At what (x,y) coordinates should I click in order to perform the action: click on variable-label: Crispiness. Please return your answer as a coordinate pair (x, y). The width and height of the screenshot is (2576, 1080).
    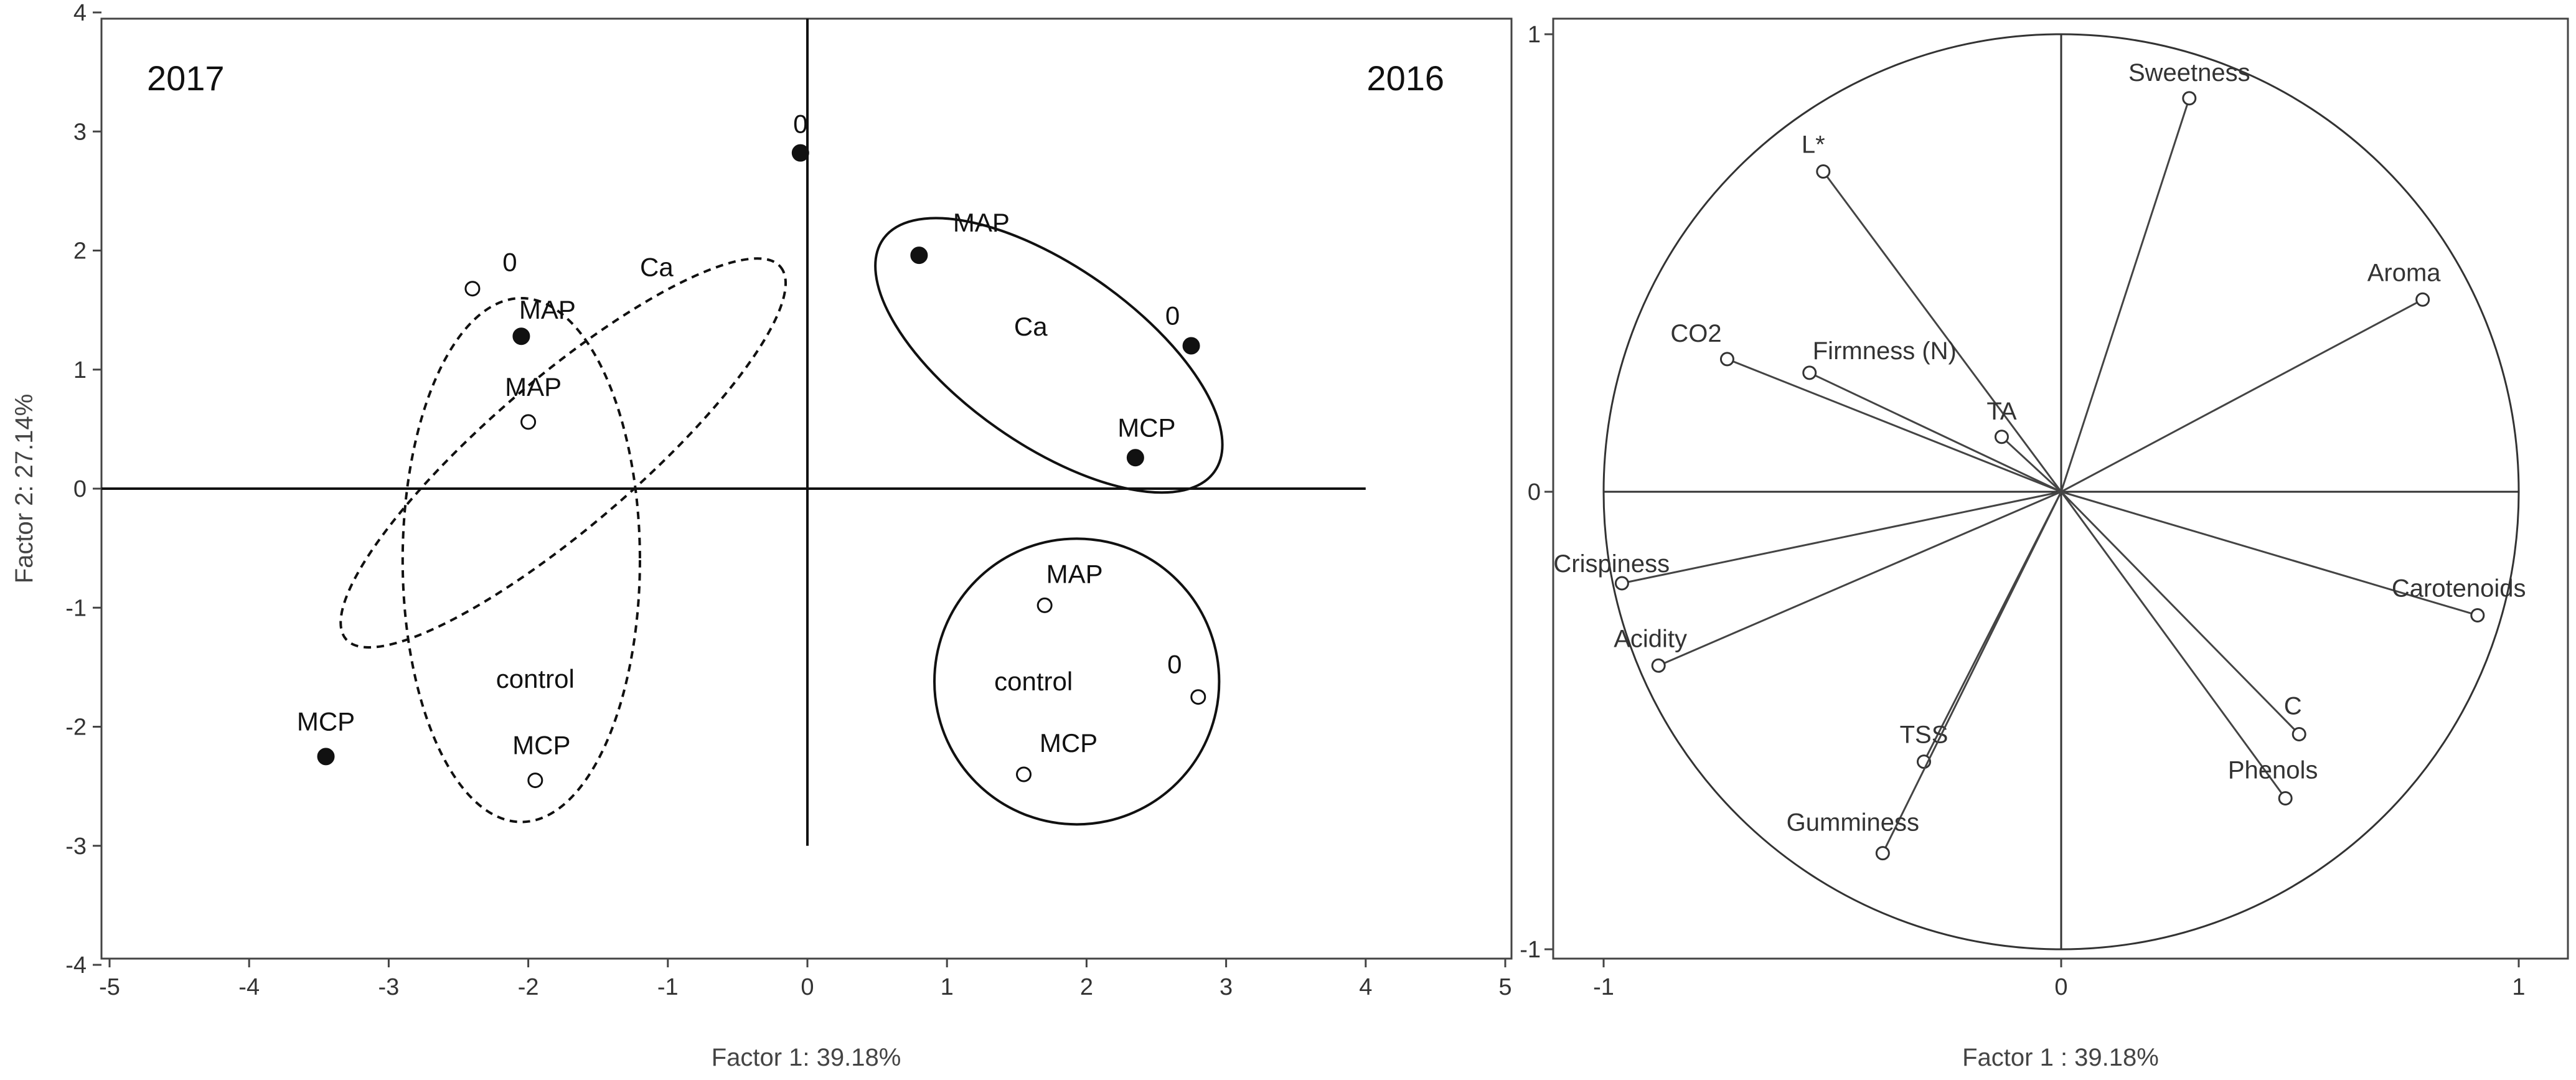
    Looking at the image, I should click on (1611, 564).